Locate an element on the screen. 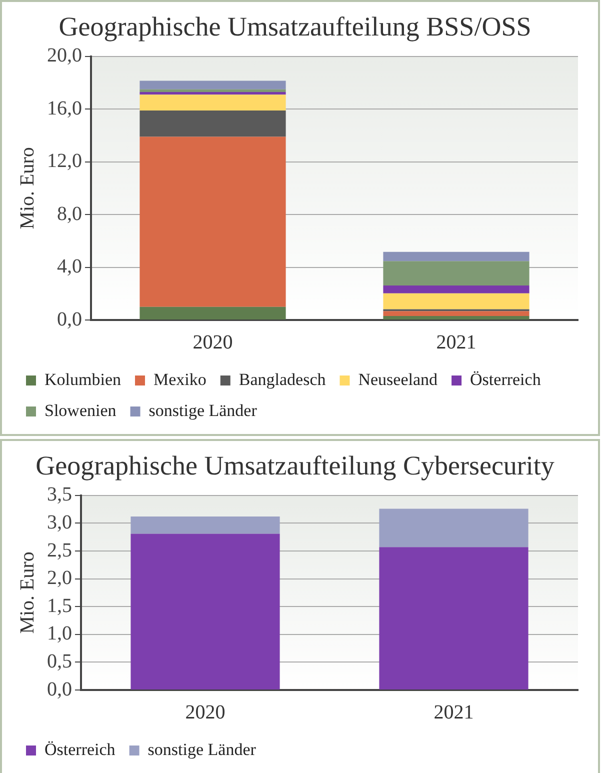 Image resolution: width=602 pixels, height=773 pixels. legend-label: Slowenien is located at coordinates (80, 410).